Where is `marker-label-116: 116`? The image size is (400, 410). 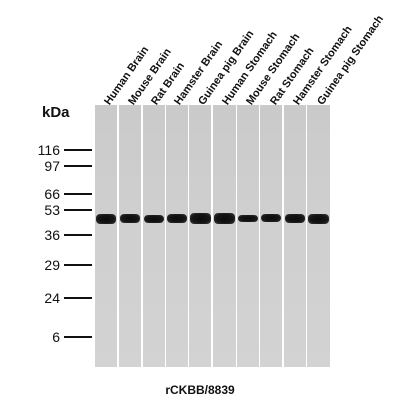 marker-label-116: 116 is located at coordinates (48, 150).